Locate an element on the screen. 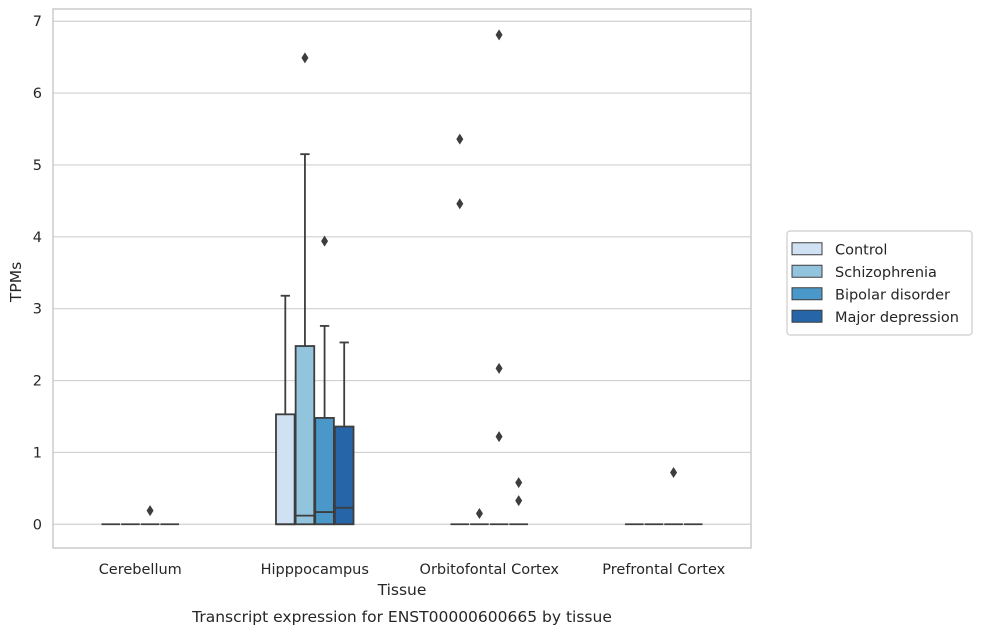 The height and width of the screenshot is (634, 983). y-tick-label: 0 is located at coordinates (37, 525).